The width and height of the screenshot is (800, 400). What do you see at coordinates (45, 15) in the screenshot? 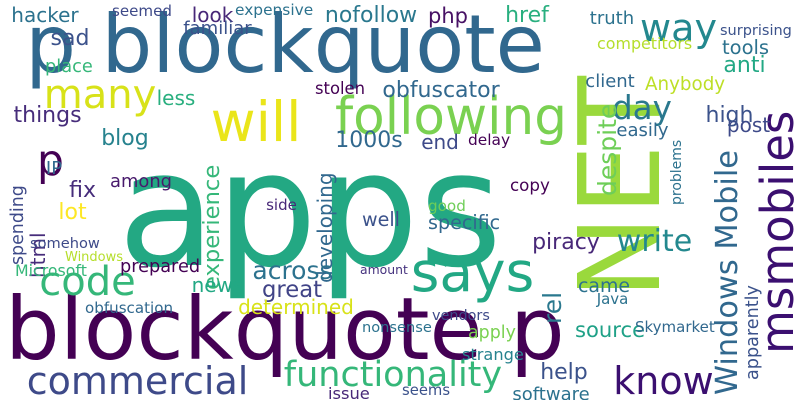
I see `word-hacker: hacker` at bounding box center [45, 15].